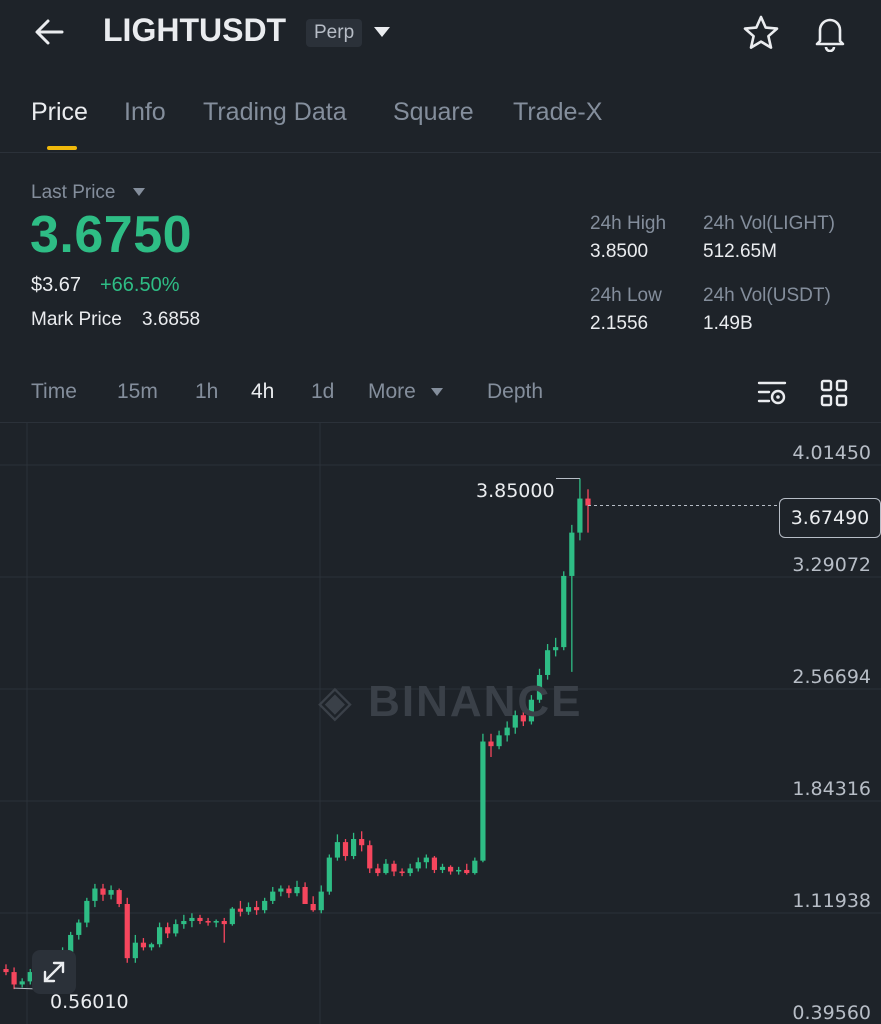  What do you see at coordinates (628, 223) in the screenshot?
I see `high-24h-label: 24h High` at bounding box center [628, 223].